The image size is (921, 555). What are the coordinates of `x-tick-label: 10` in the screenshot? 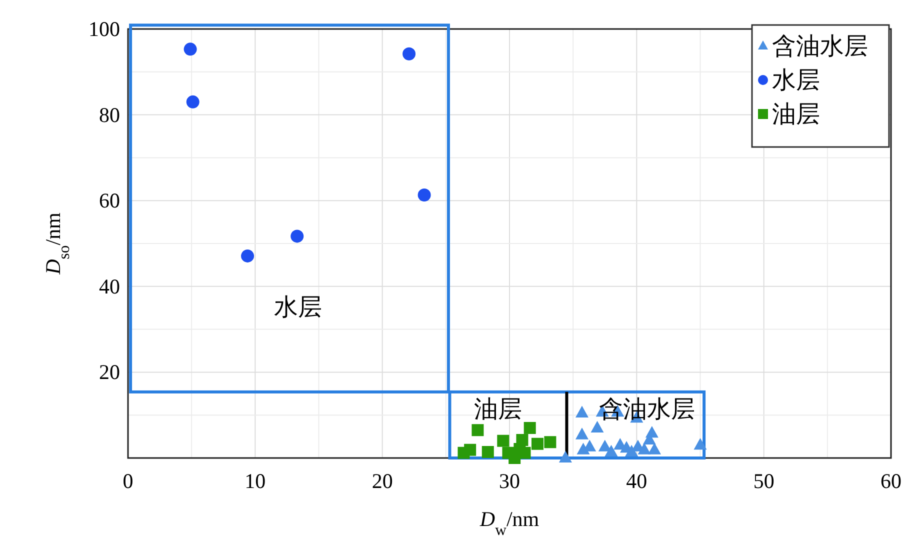 It's located at (255, 481).